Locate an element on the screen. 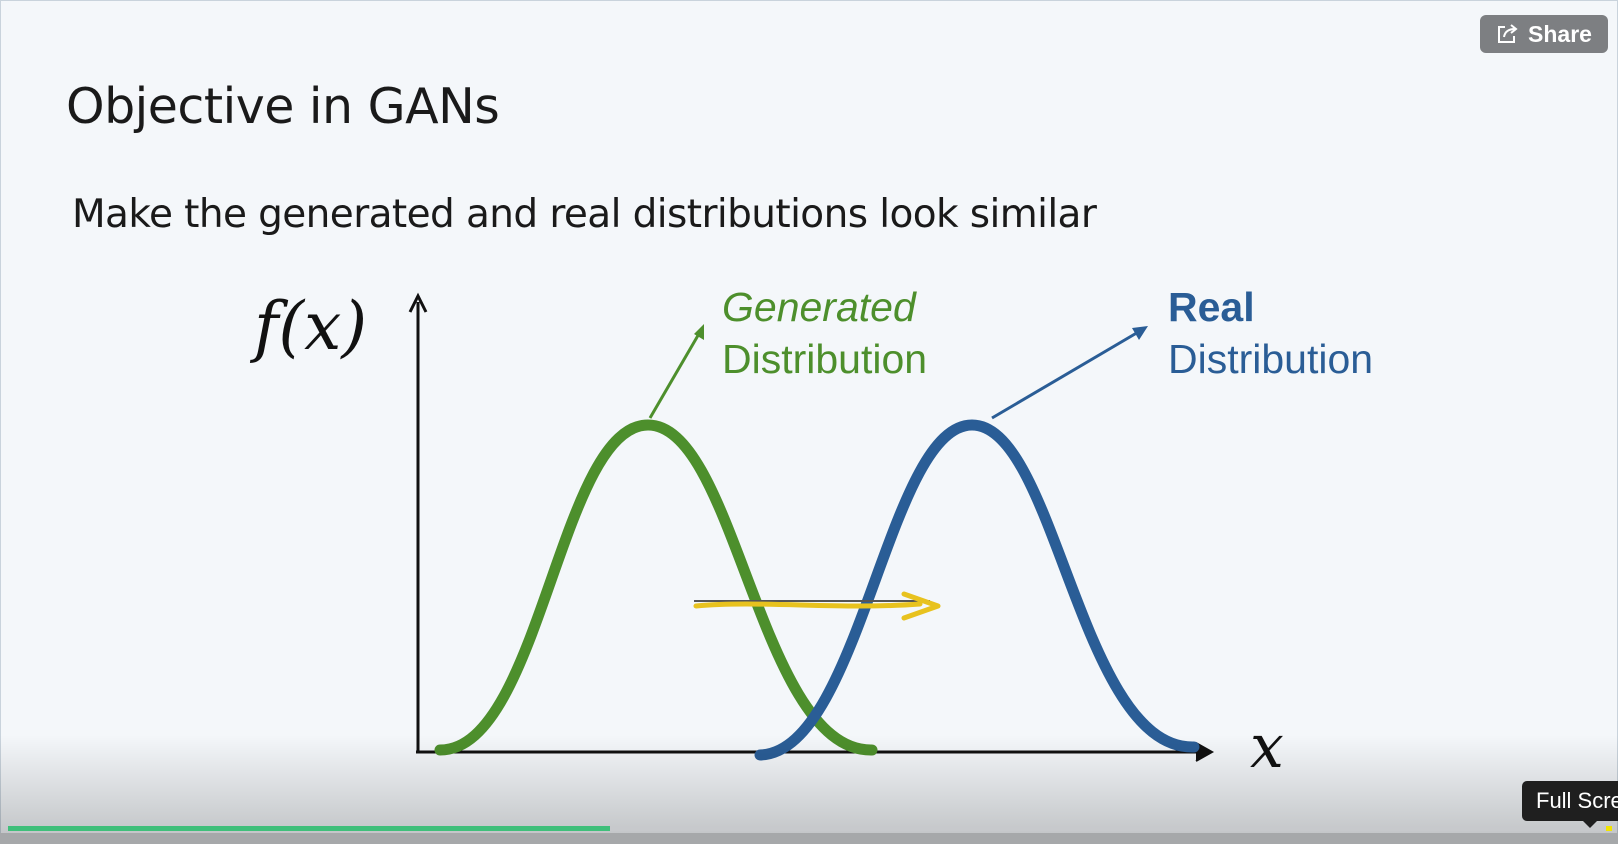 The height and width of the screenshot is (844, 1618). x-axis-label: x is located at coordinates (1267, 747).